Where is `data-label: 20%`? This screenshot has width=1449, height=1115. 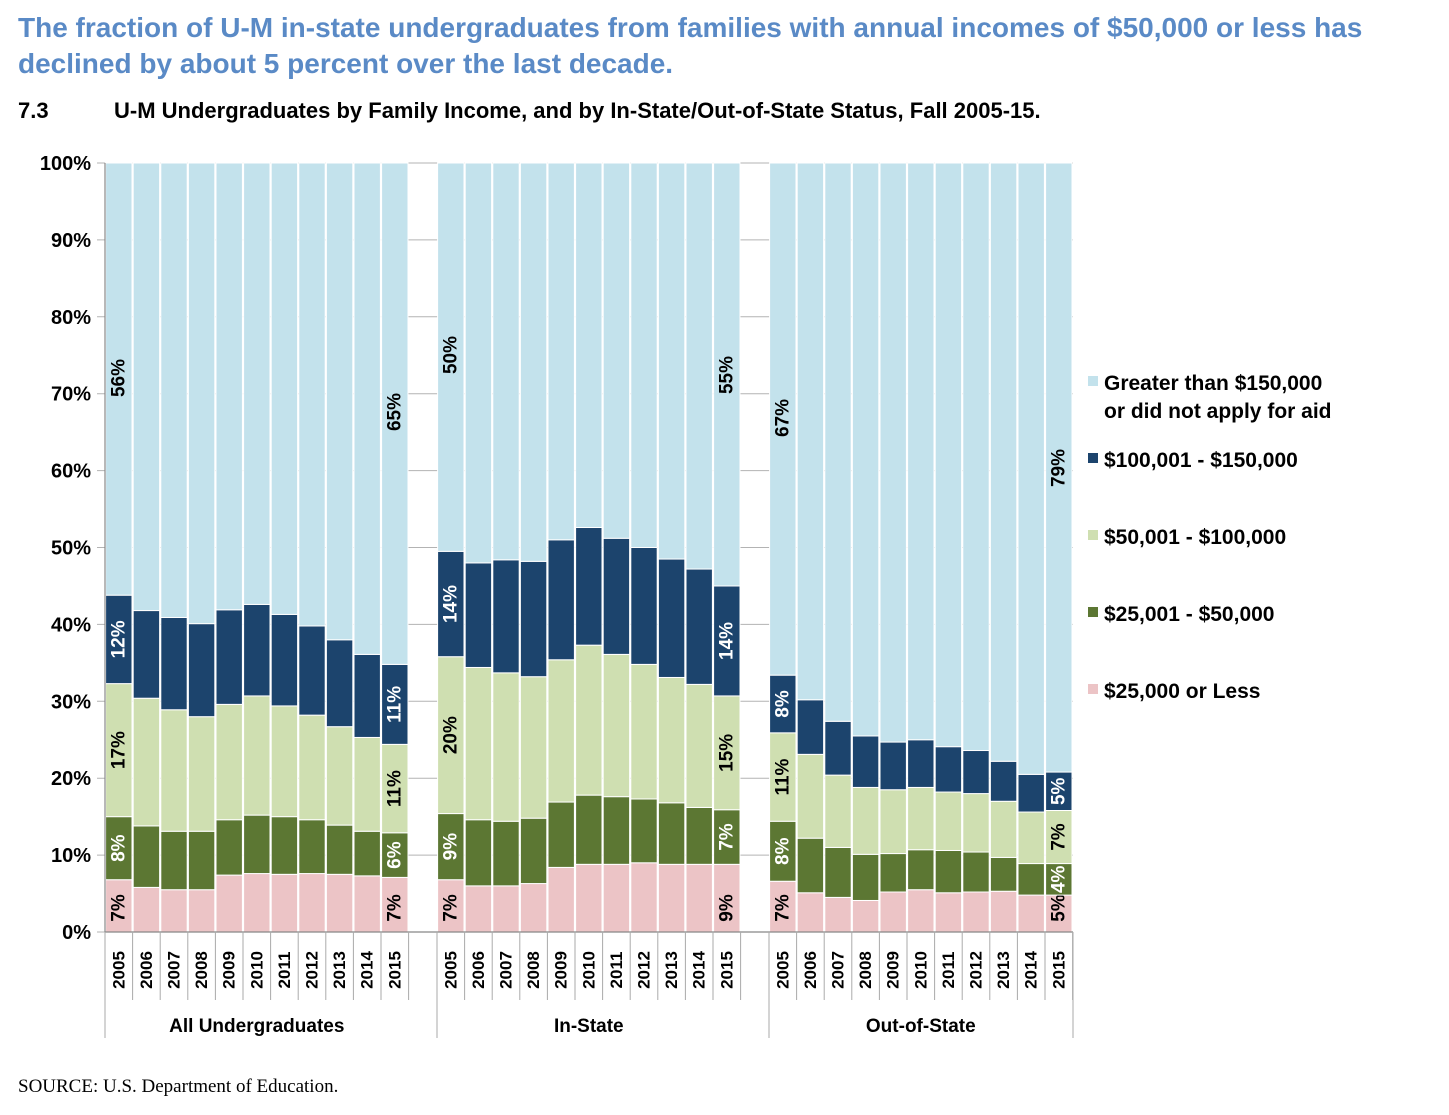 data-label: 20% is located at coordinates (450, 735).